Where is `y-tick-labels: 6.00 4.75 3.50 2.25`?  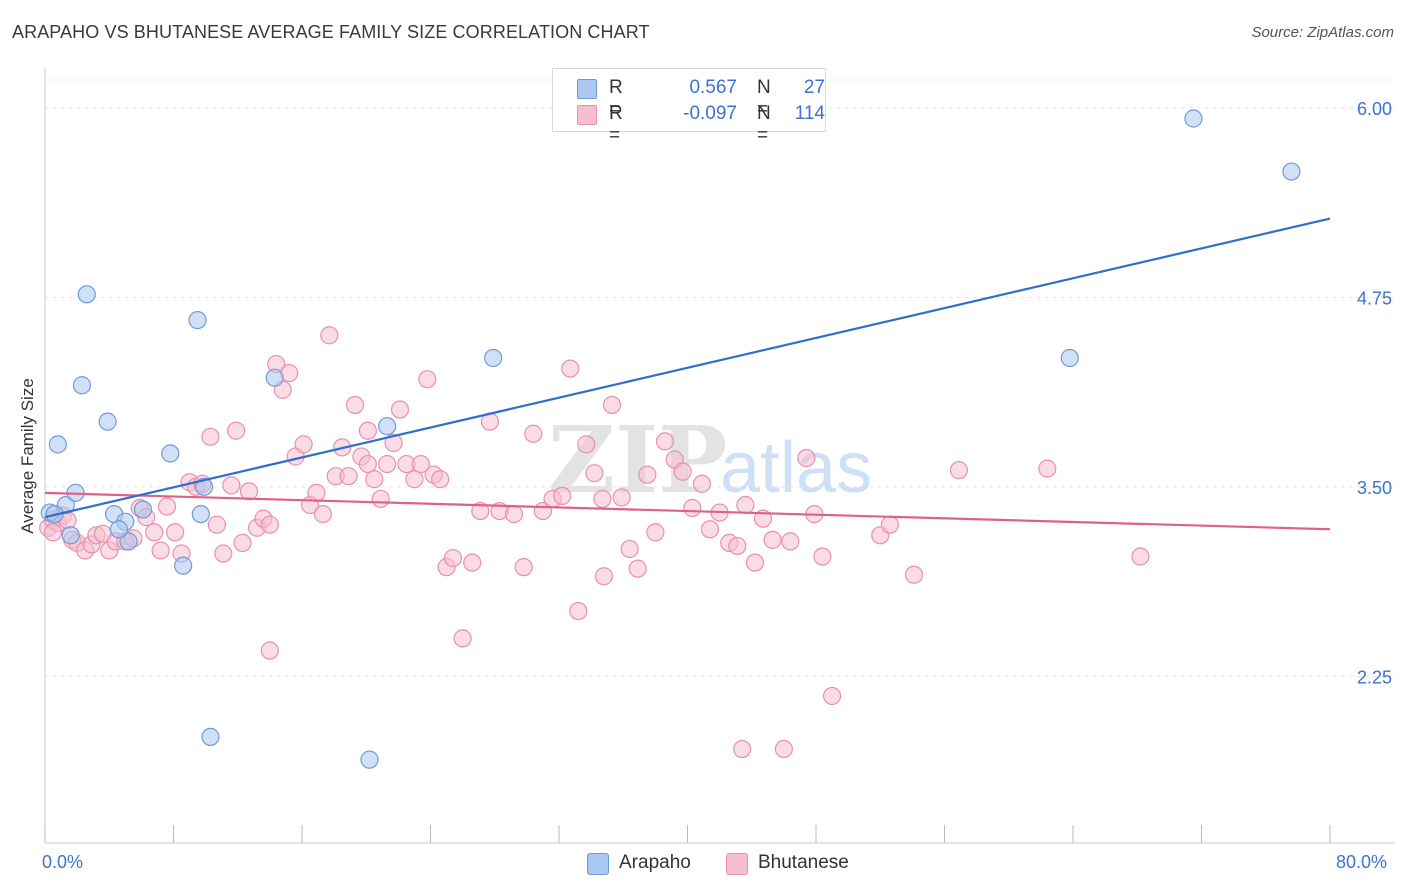
y-tick-labels: 6.00 4.75 3.50 2.25 is located at coordinates (1374, 393).